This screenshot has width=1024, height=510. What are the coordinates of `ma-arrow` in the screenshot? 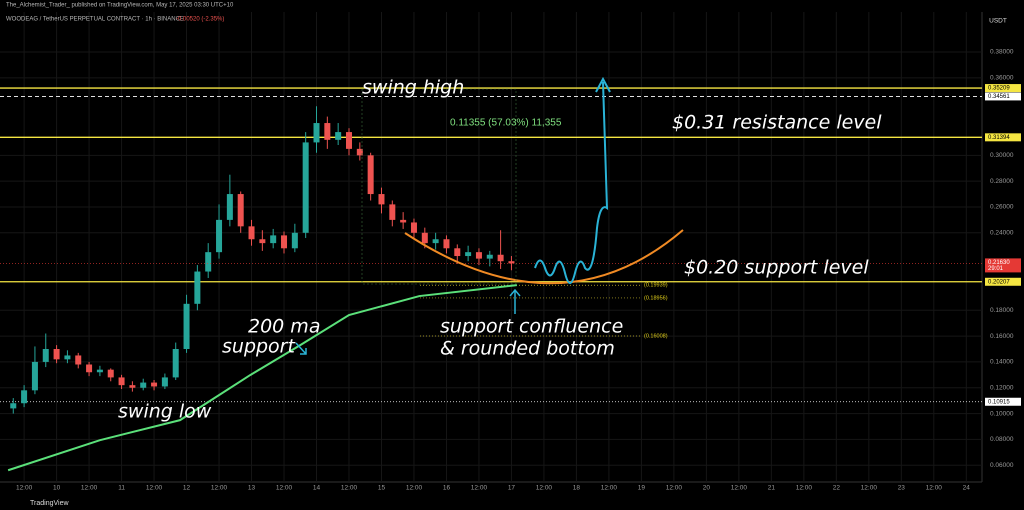 It's located at (301, 348).